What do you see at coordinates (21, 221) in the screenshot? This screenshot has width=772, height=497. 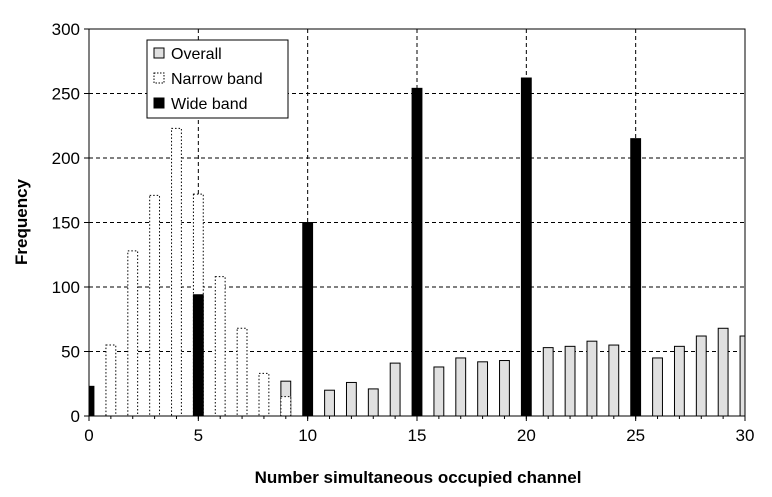 I see `y-axis-title: Frequency` at bounding box center [21, 221].